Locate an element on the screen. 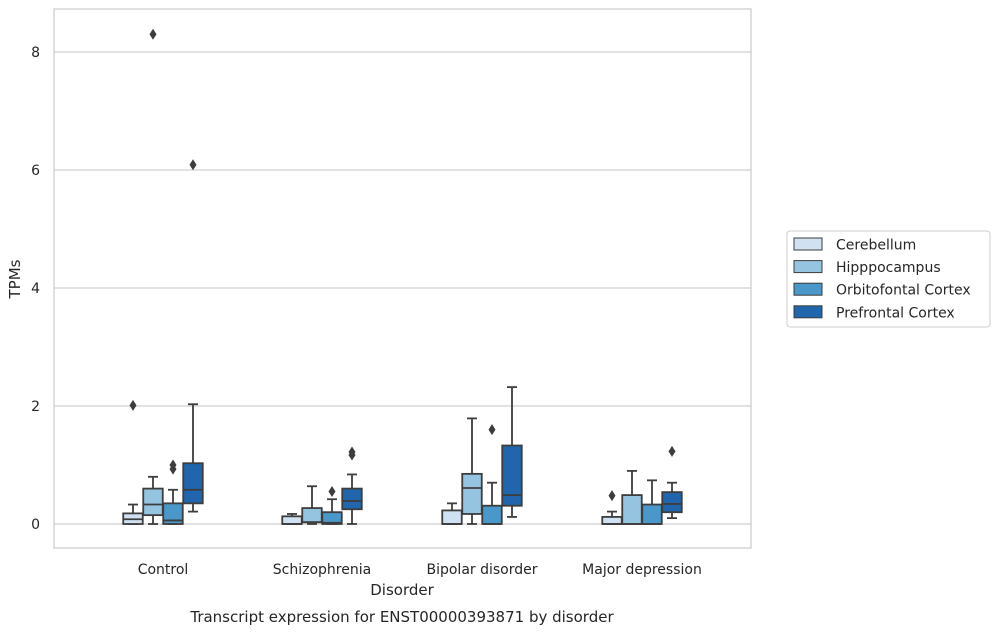 This screenshot has height=634, width=999. x-tick-label: Bipolar disorder is located at coordinates (481, 570).